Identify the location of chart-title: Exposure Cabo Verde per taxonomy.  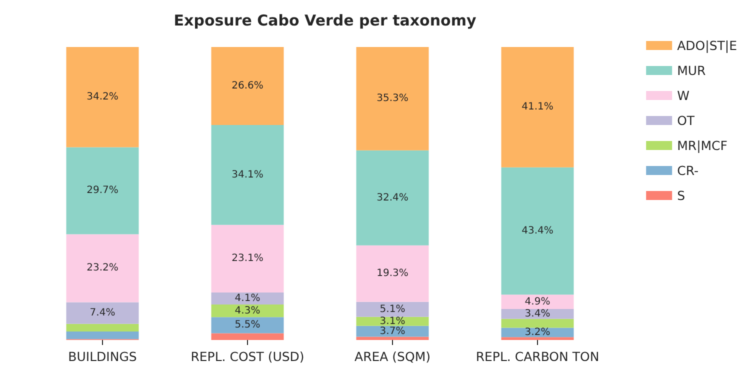
(325, 21).